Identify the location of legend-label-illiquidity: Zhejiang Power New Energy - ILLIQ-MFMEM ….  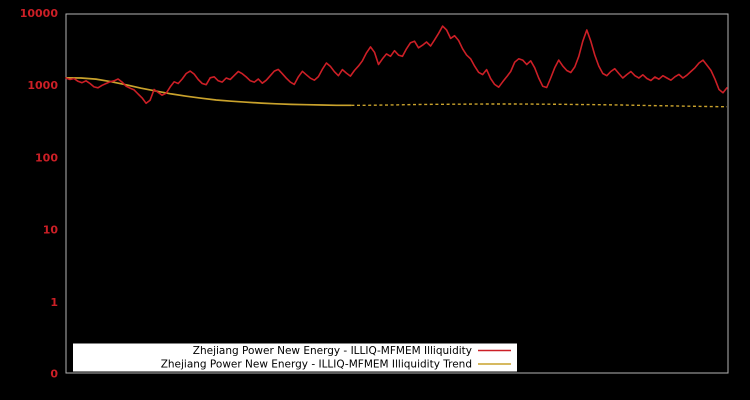
(332, 351).